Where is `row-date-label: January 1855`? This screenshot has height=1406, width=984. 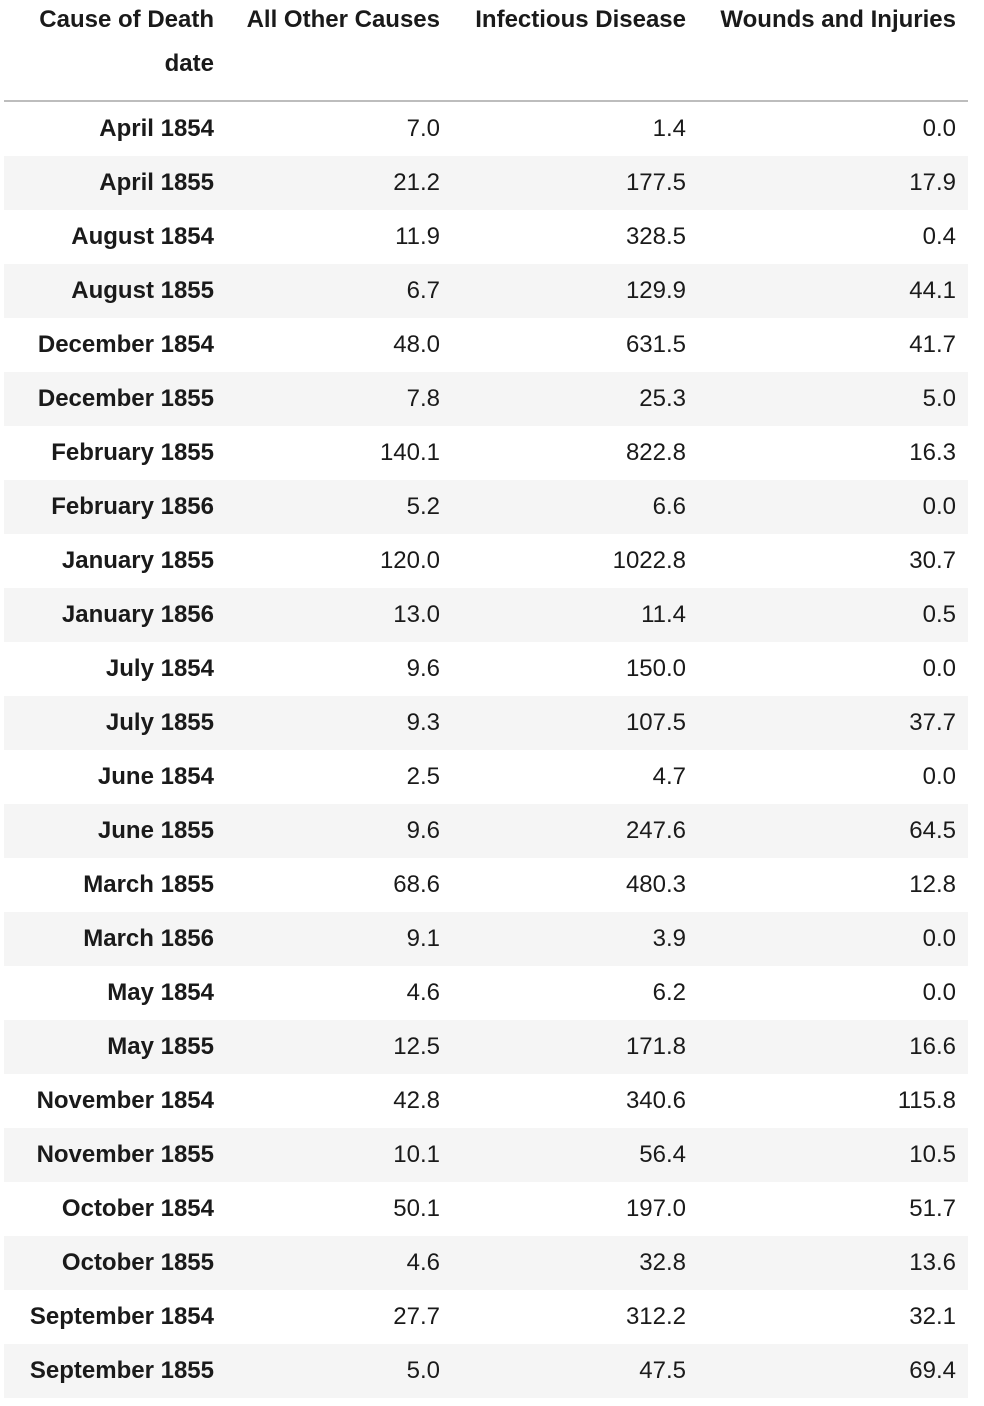 row-date-label: January 1855 is located at coordinates (137, 560).